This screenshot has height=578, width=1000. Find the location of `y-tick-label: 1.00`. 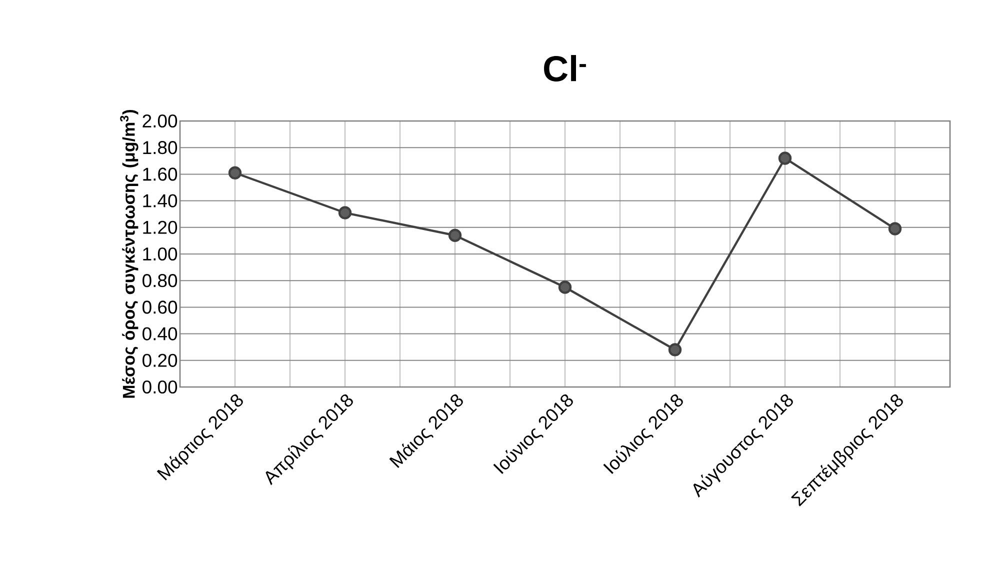

y-tick-label: 1.00 is located at coordinates (160, 254).